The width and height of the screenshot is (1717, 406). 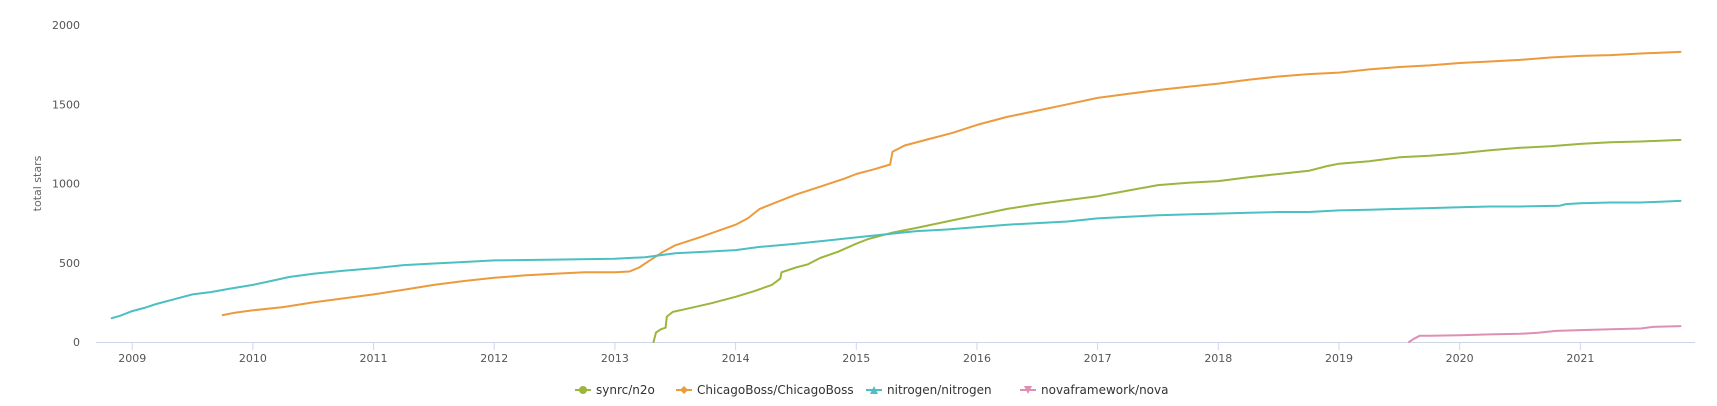 I want to click on y-tick-label: 1500, so click(x=66, y=104).